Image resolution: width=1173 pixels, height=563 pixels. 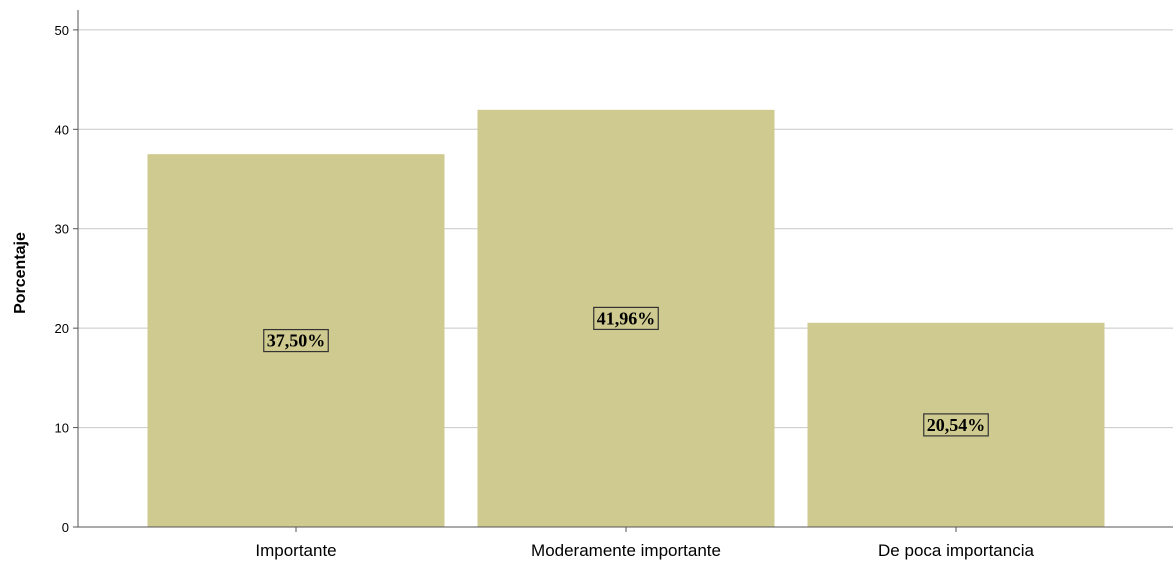 I want to click on data-label: 37,50%, so click(x=296, y=340).